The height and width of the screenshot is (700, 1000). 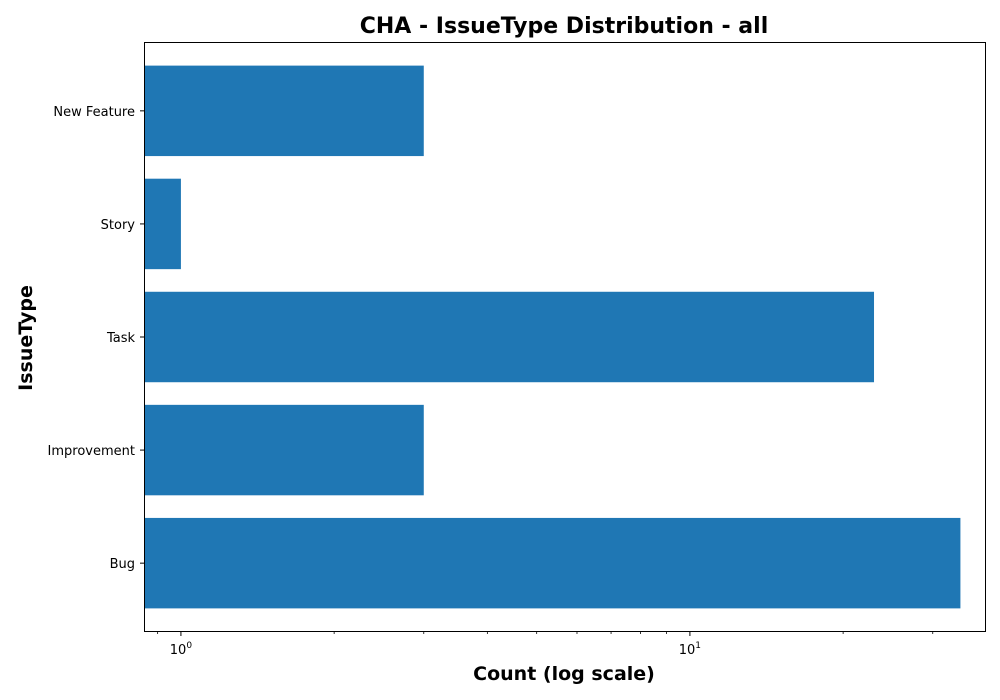 I want to click on bar-new-feature, so click(x=284, y=111).